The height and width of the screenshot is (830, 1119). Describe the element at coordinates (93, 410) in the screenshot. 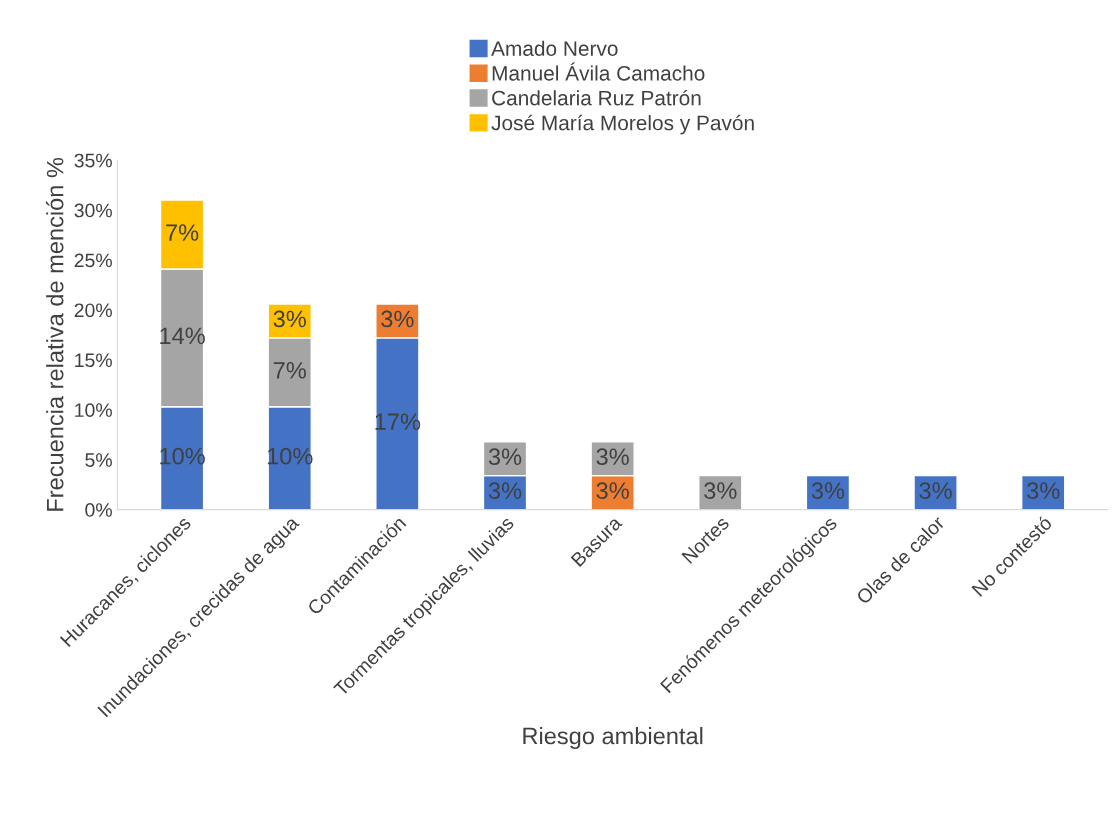

I see `y-tick-label: 10%` at that location.